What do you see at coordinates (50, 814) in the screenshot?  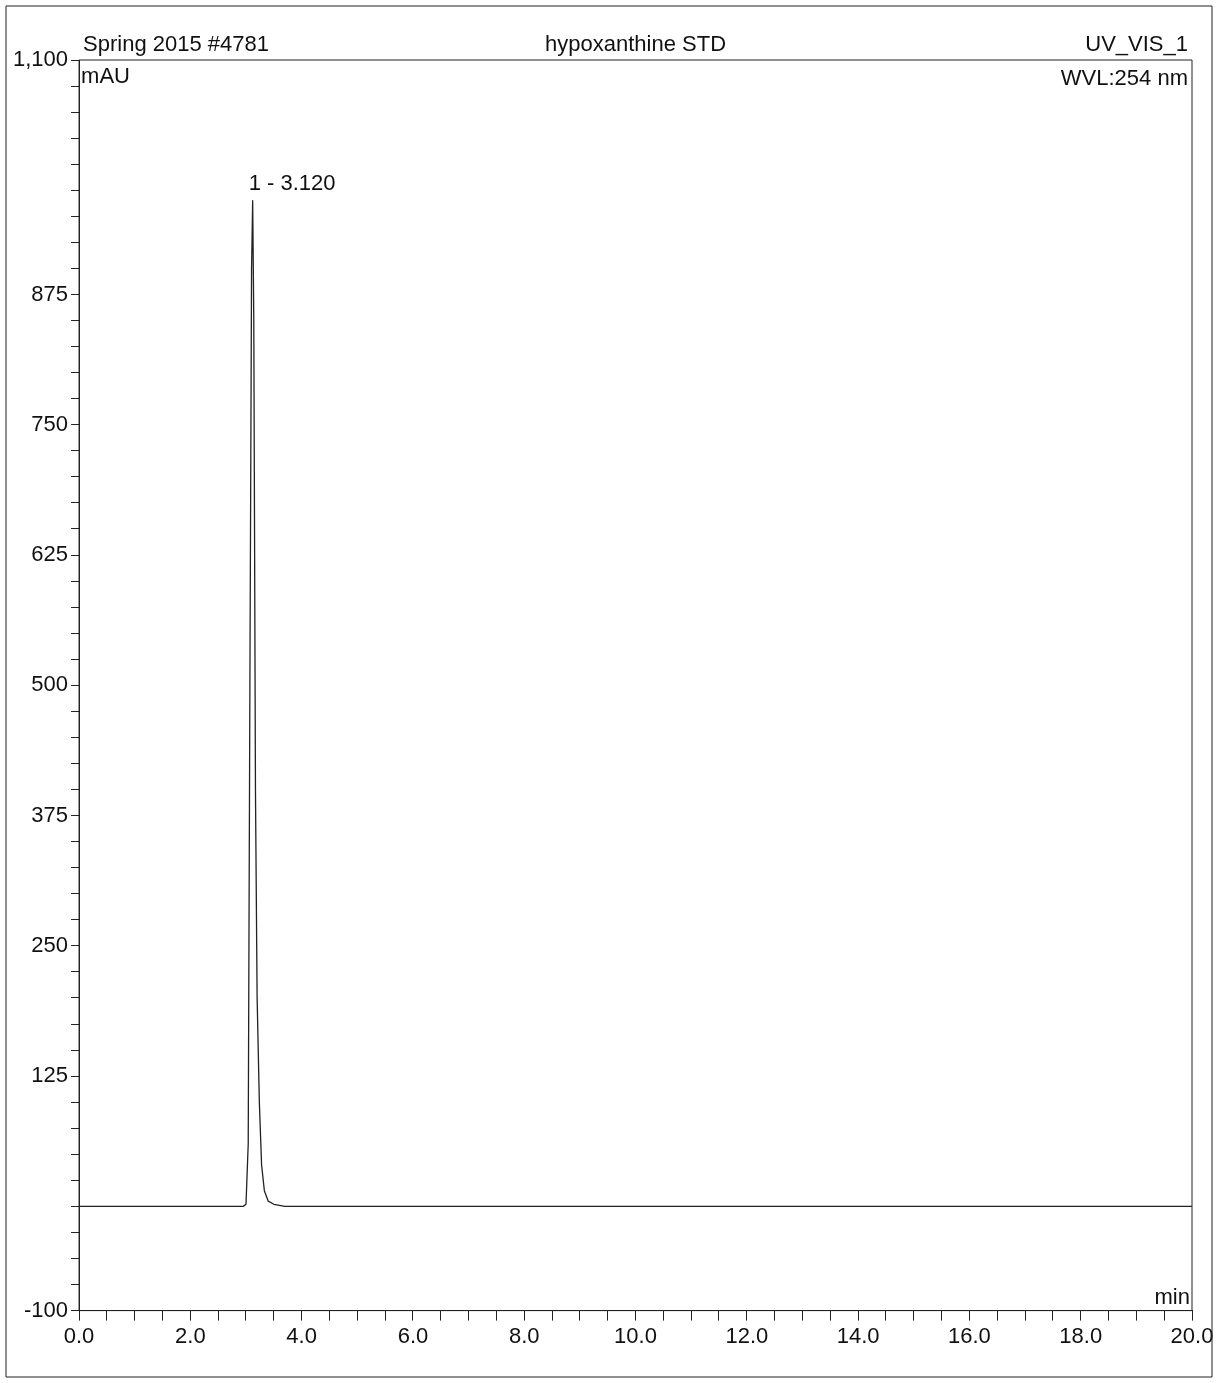 I see `y-tick-label: 375` at bounding box center [50, 814].